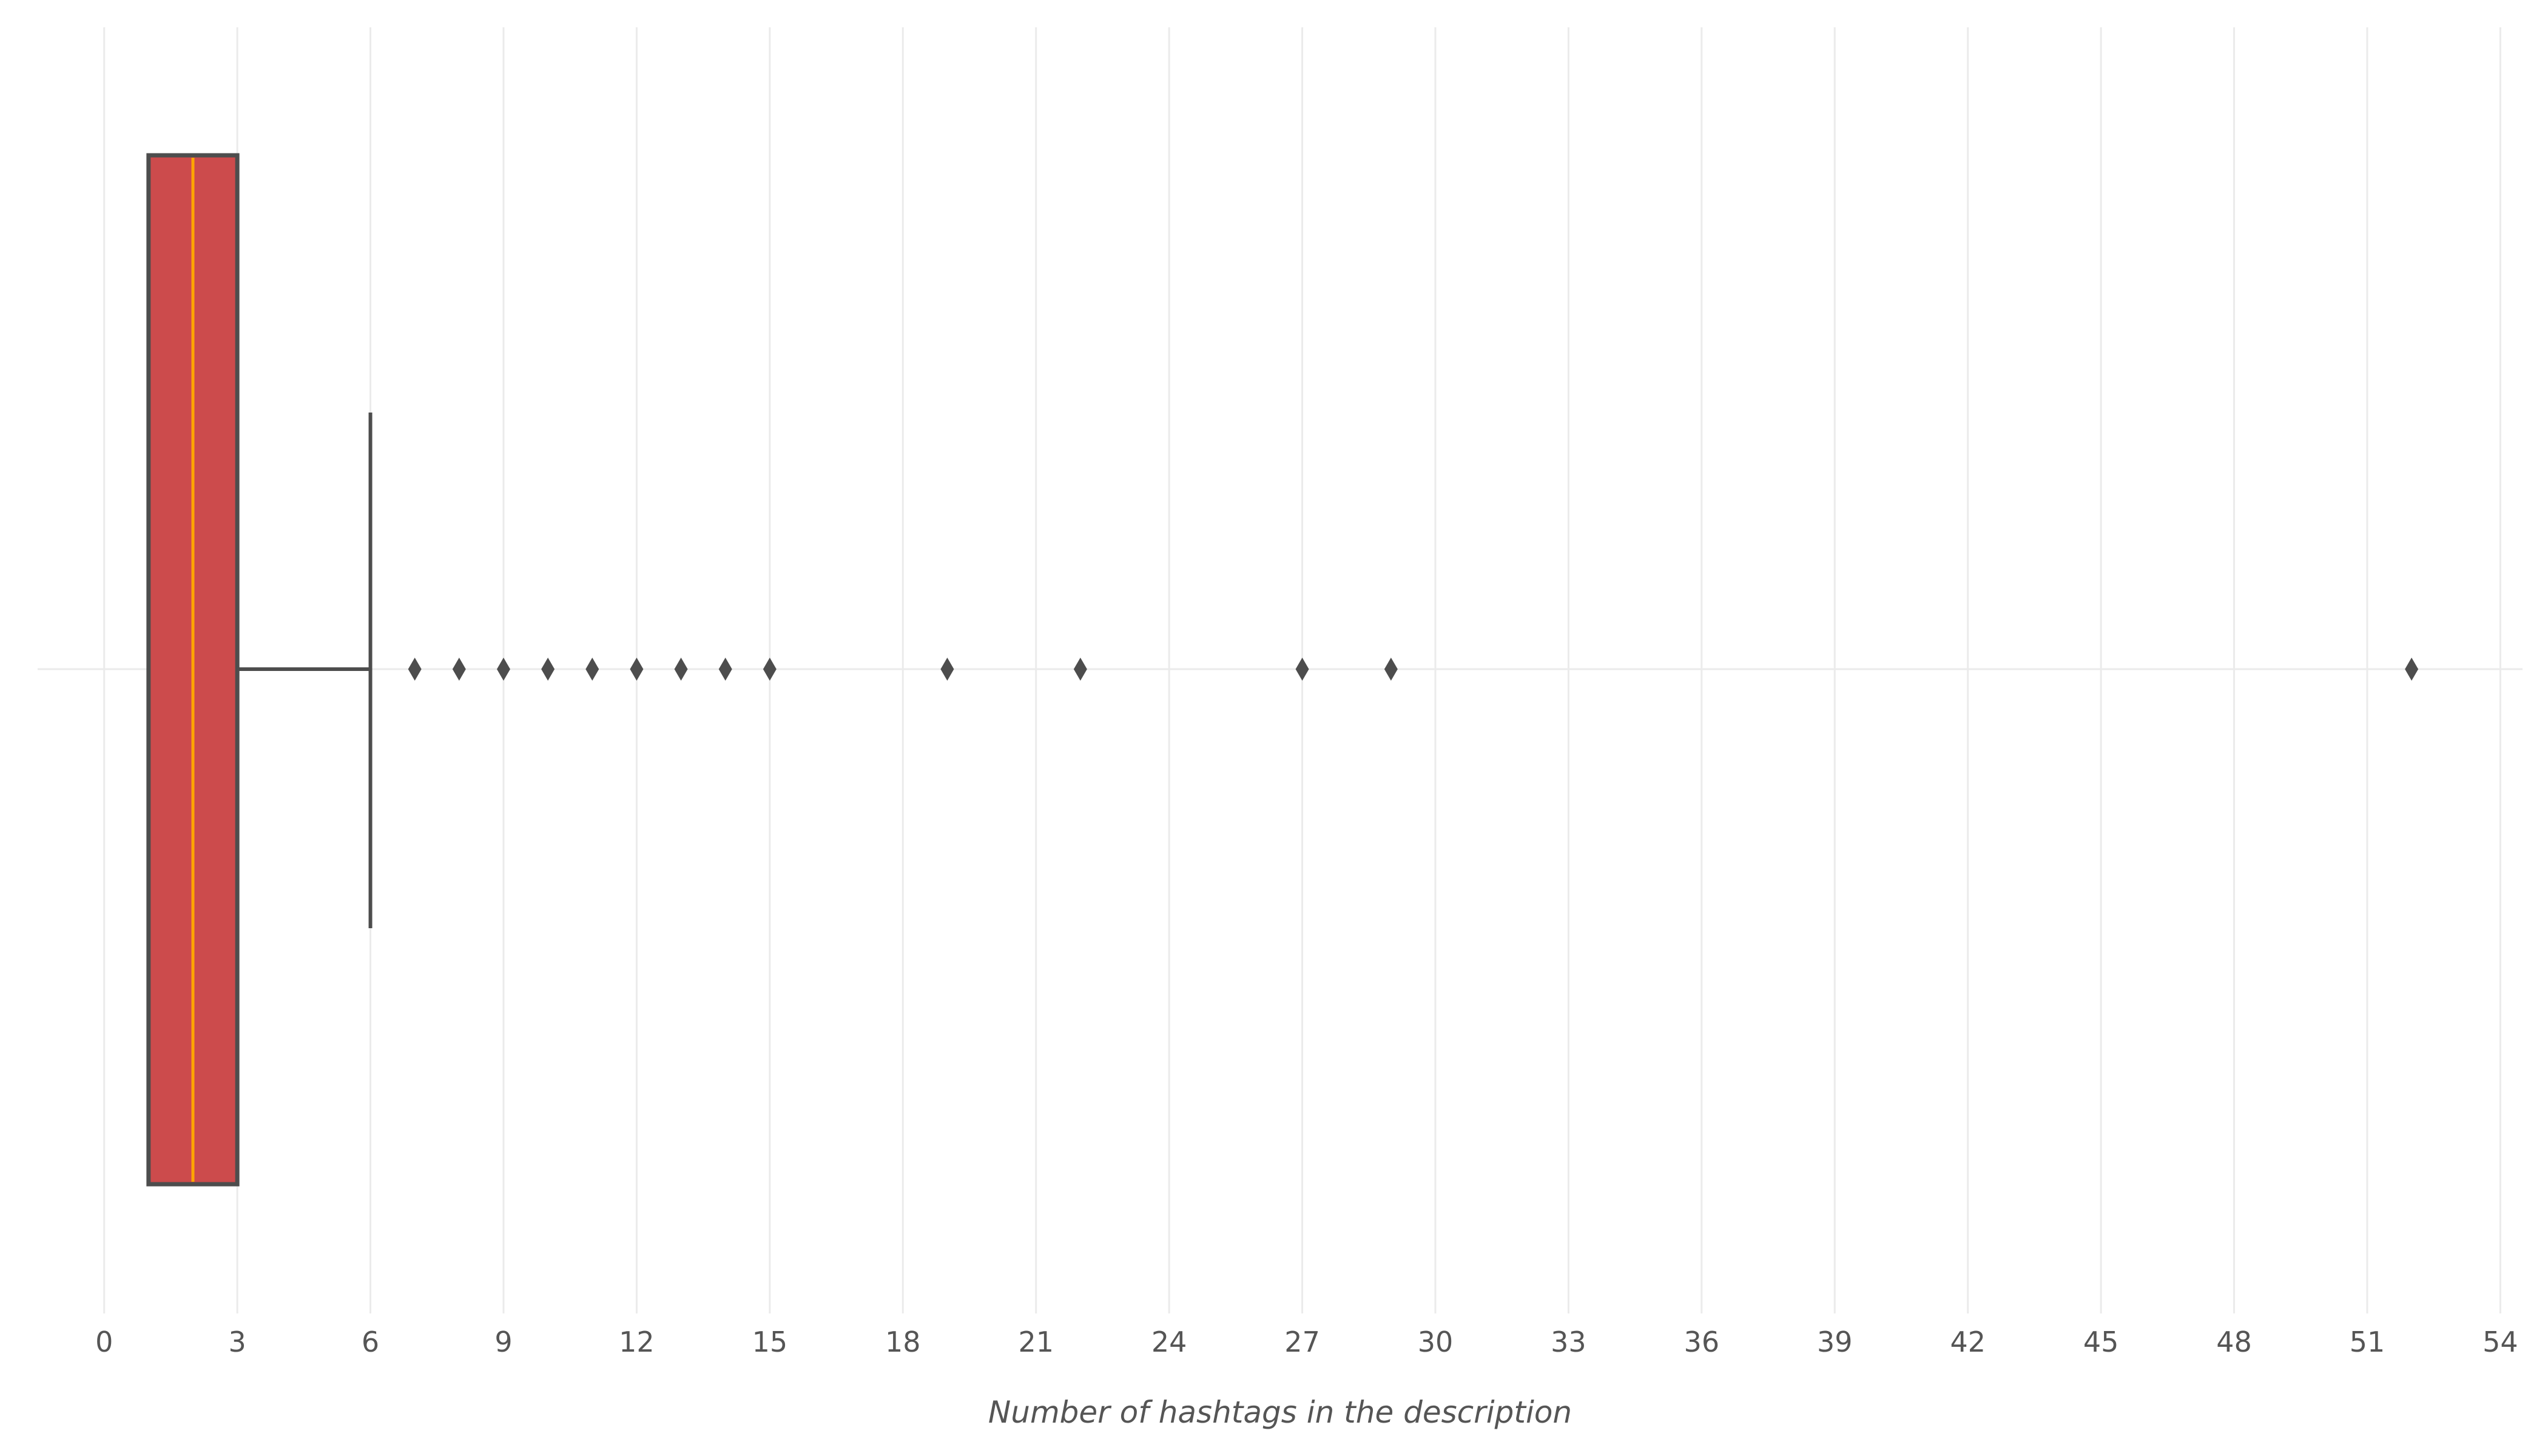 The image size is (2548, 1456). I want to click on x-tick-label: 15, so click(770, 1342).